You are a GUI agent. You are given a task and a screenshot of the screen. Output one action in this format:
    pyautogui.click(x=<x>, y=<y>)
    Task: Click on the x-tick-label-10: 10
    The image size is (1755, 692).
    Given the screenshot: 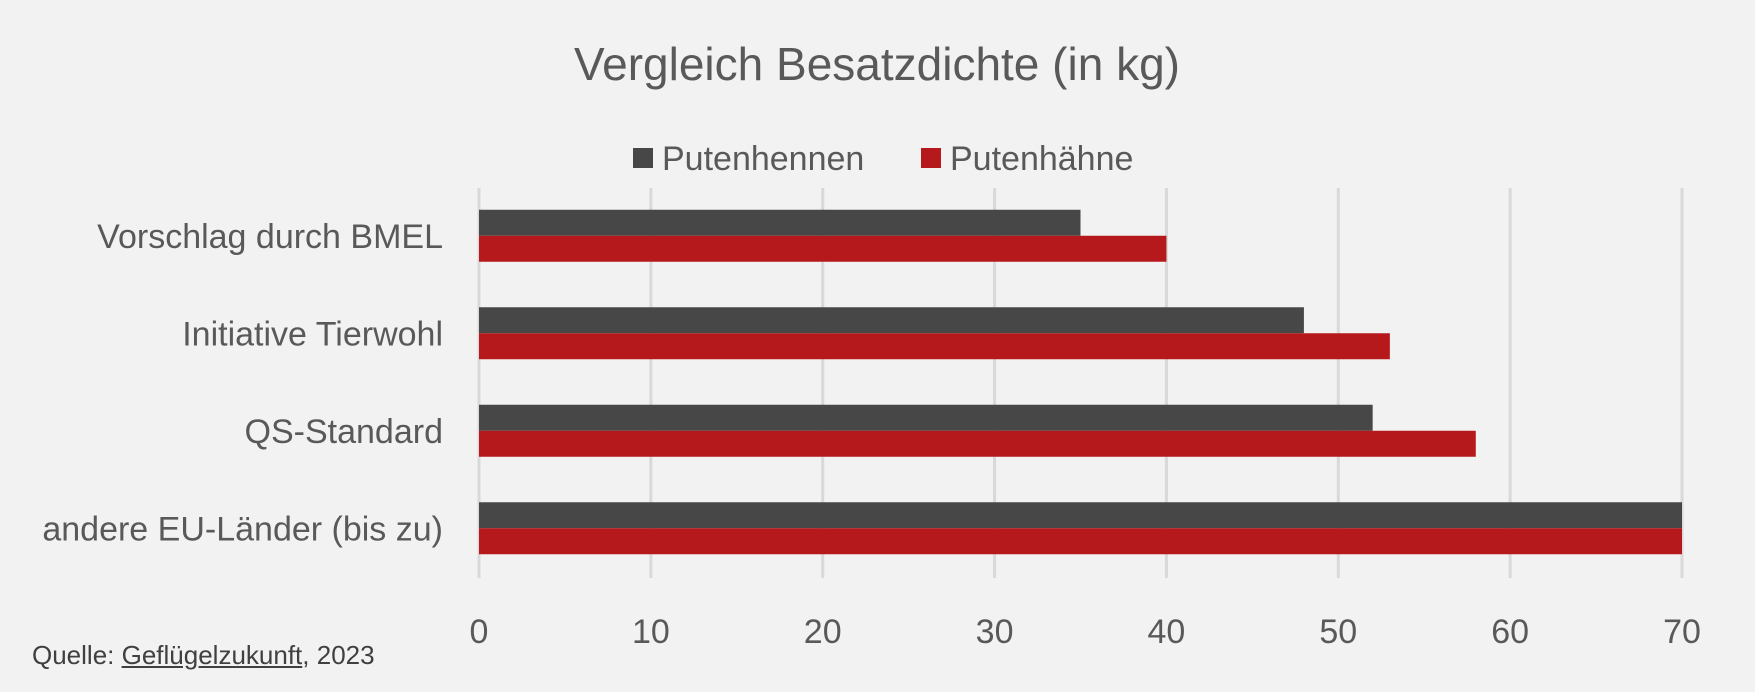 What is the action you would take?
    pyautogui.click(x=651, y=632)
    